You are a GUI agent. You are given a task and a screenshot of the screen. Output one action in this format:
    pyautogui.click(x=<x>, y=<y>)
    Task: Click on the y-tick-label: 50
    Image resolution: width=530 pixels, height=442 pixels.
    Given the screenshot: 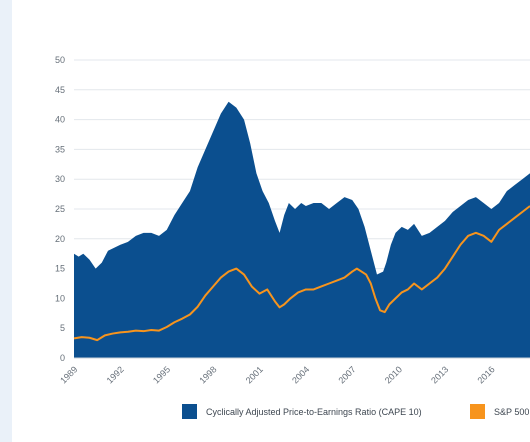 What is the action you would take?
    pyautogui.click(x=60, y=60)
    